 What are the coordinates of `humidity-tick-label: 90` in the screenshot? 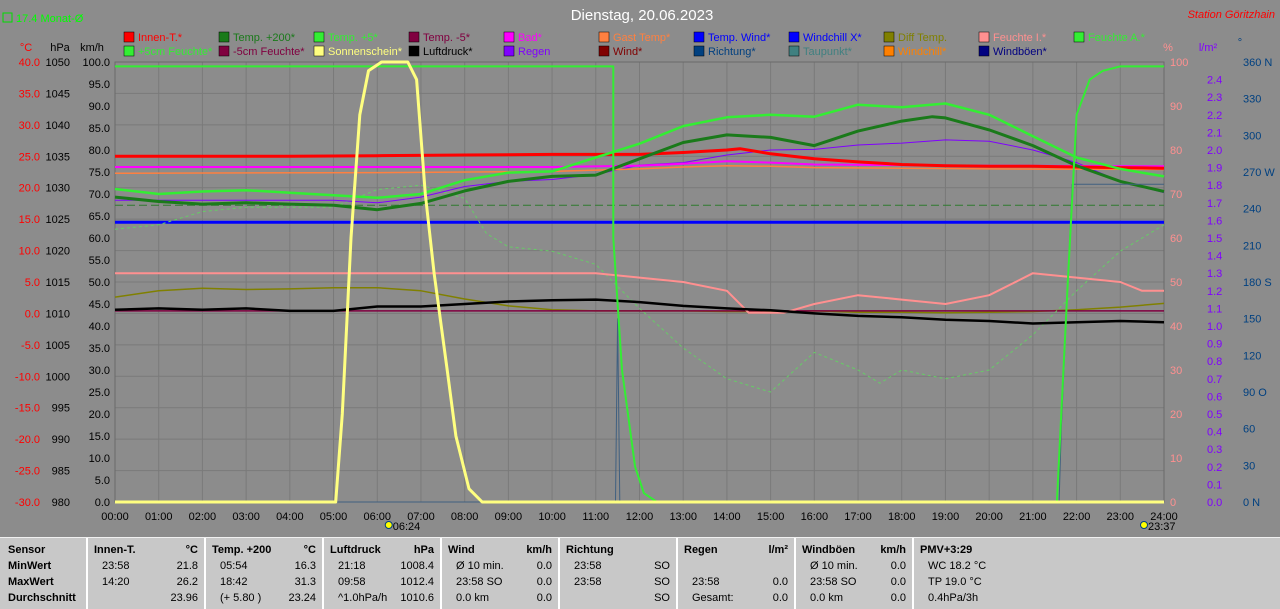 It's located at (1176, 107).